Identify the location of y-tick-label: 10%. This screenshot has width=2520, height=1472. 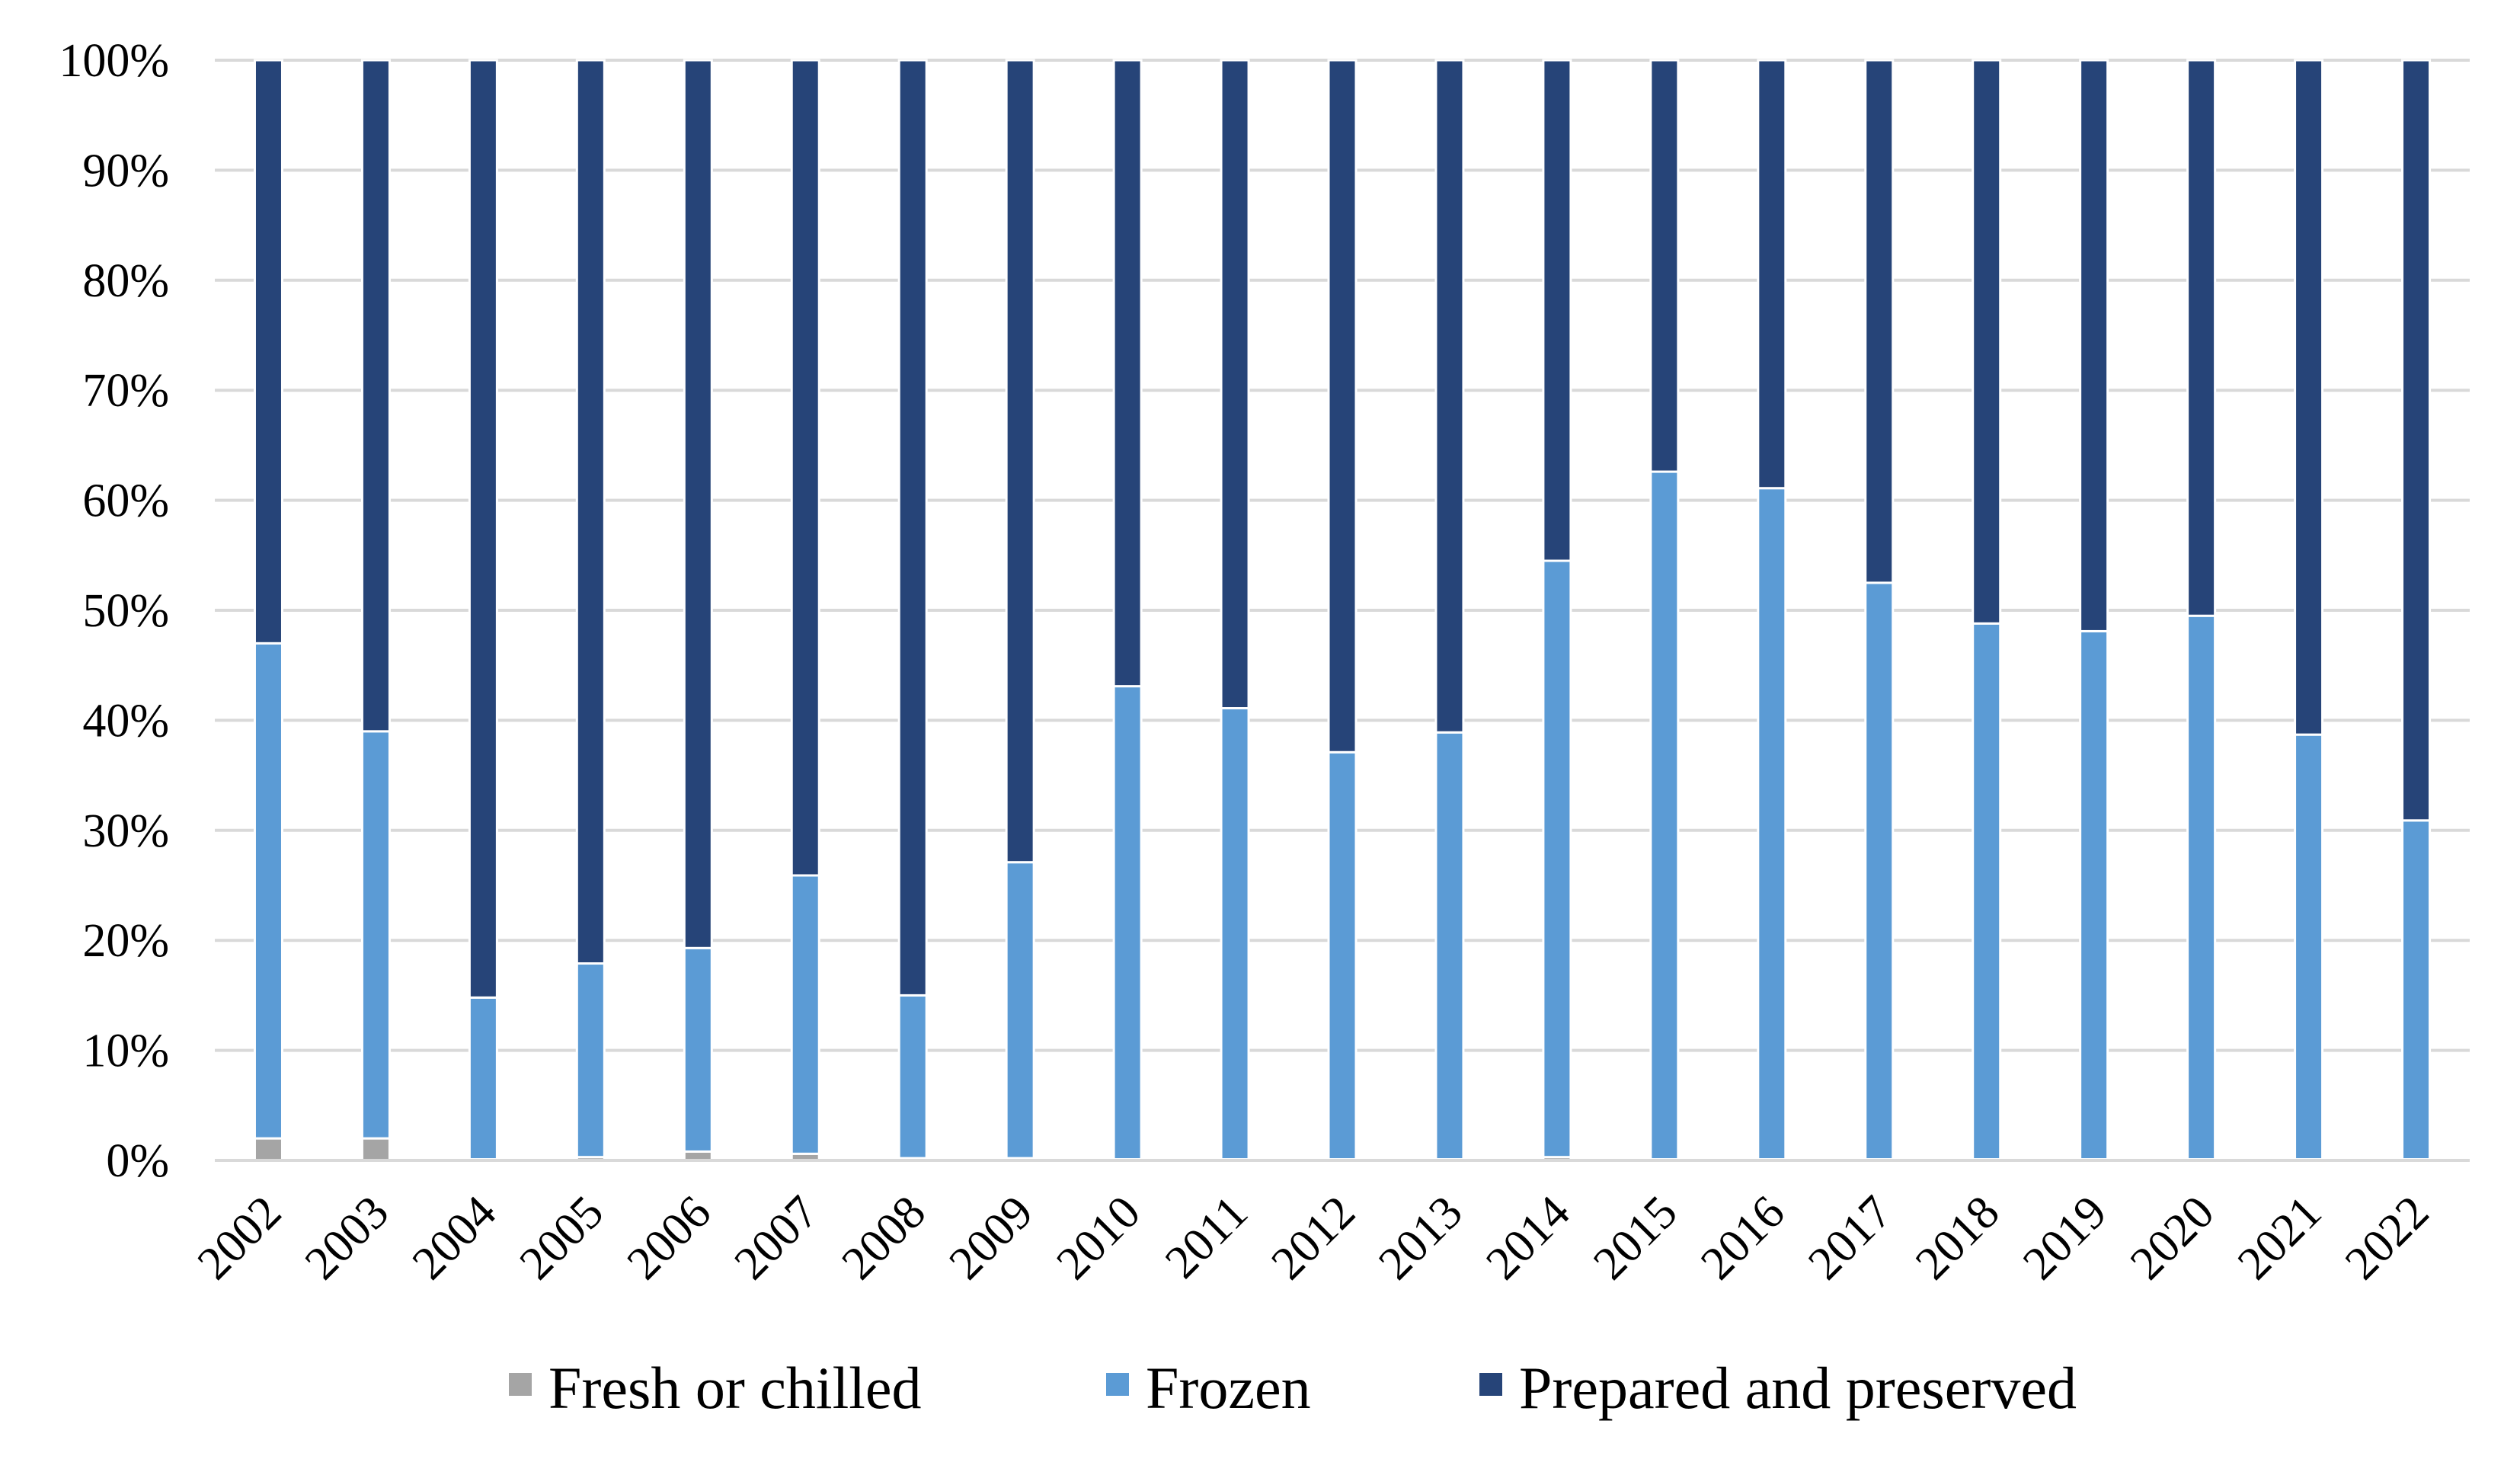
(125, 1051).